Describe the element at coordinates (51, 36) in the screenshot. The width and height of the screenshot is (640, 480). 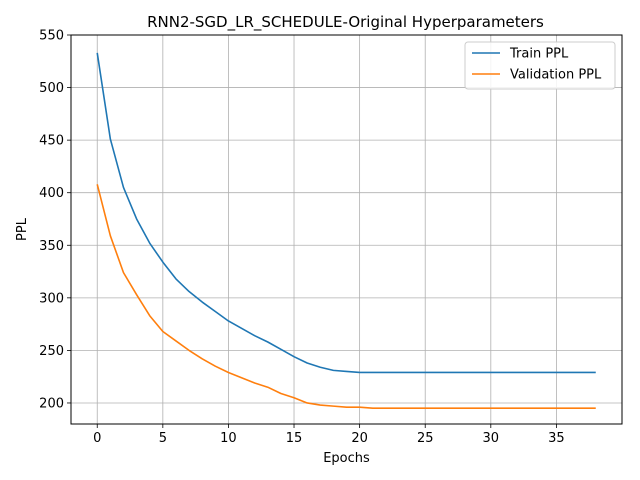
I see `y-tick-label: 550` at that location.